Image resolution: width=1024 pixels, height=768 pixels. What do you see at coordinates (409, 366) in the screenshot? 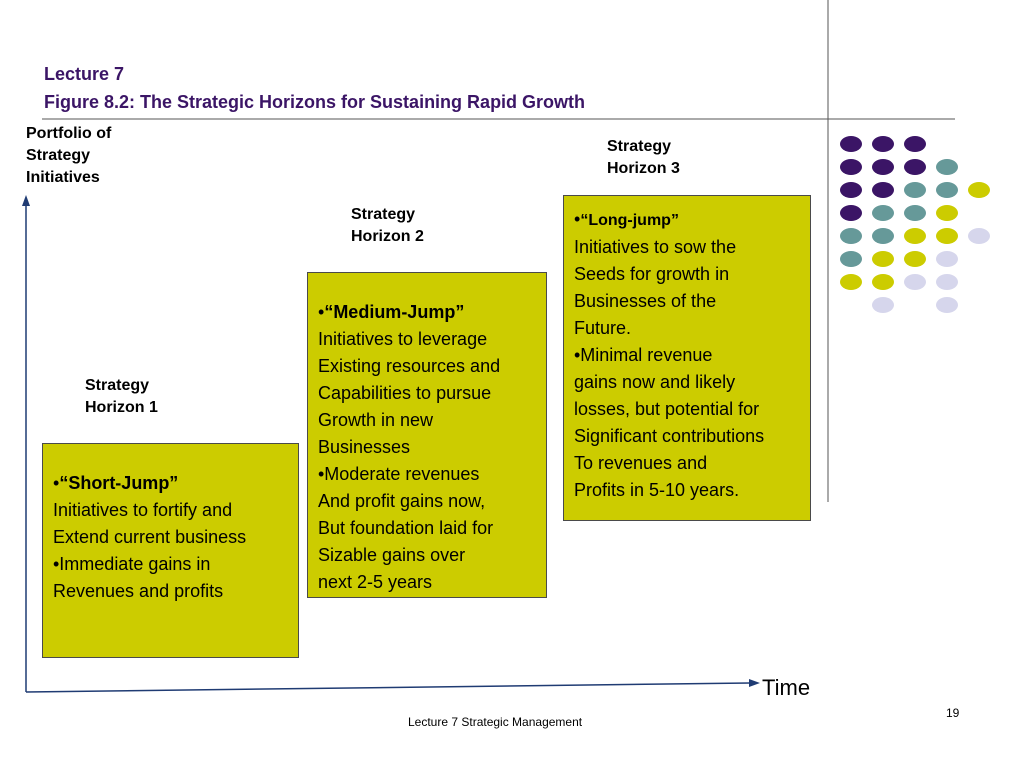
I see `horizon-2-line: Existing resources and` at bounding box center [409, 366].